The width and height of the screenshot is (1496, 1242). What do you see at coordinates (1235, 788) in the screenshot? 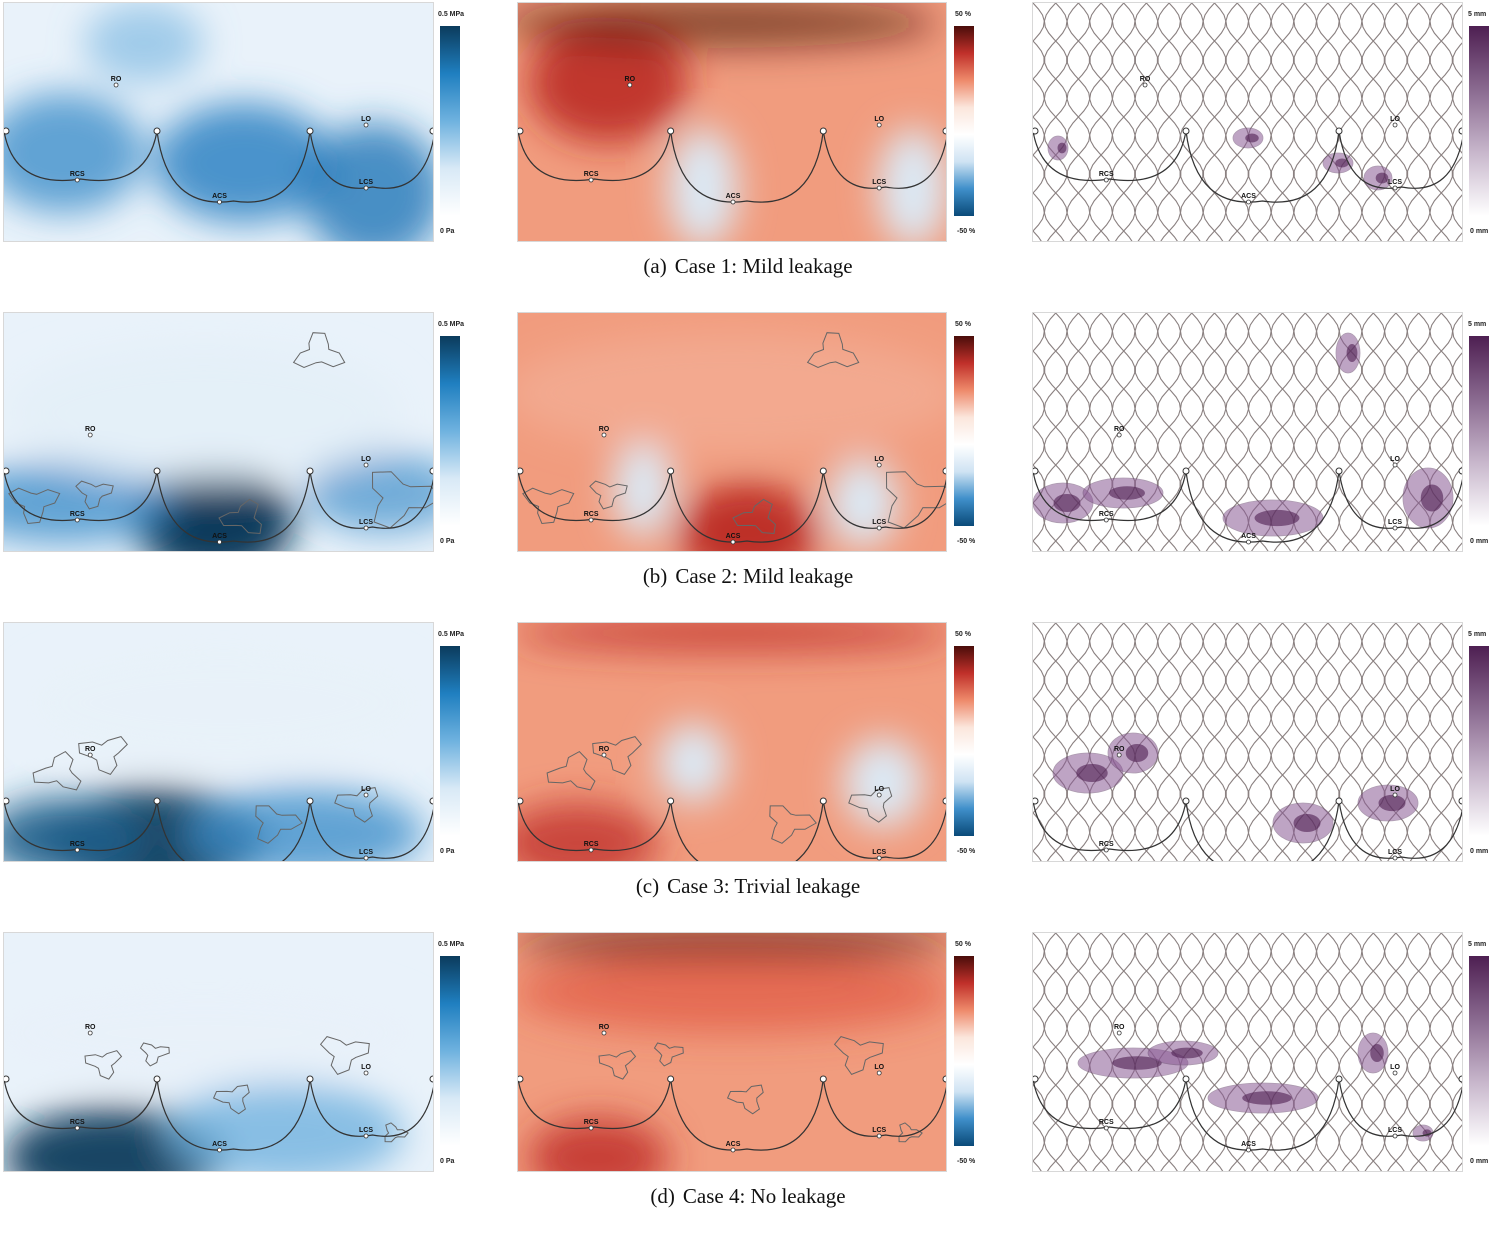
I see `gap-regions` at bounding box center [1235, 788].